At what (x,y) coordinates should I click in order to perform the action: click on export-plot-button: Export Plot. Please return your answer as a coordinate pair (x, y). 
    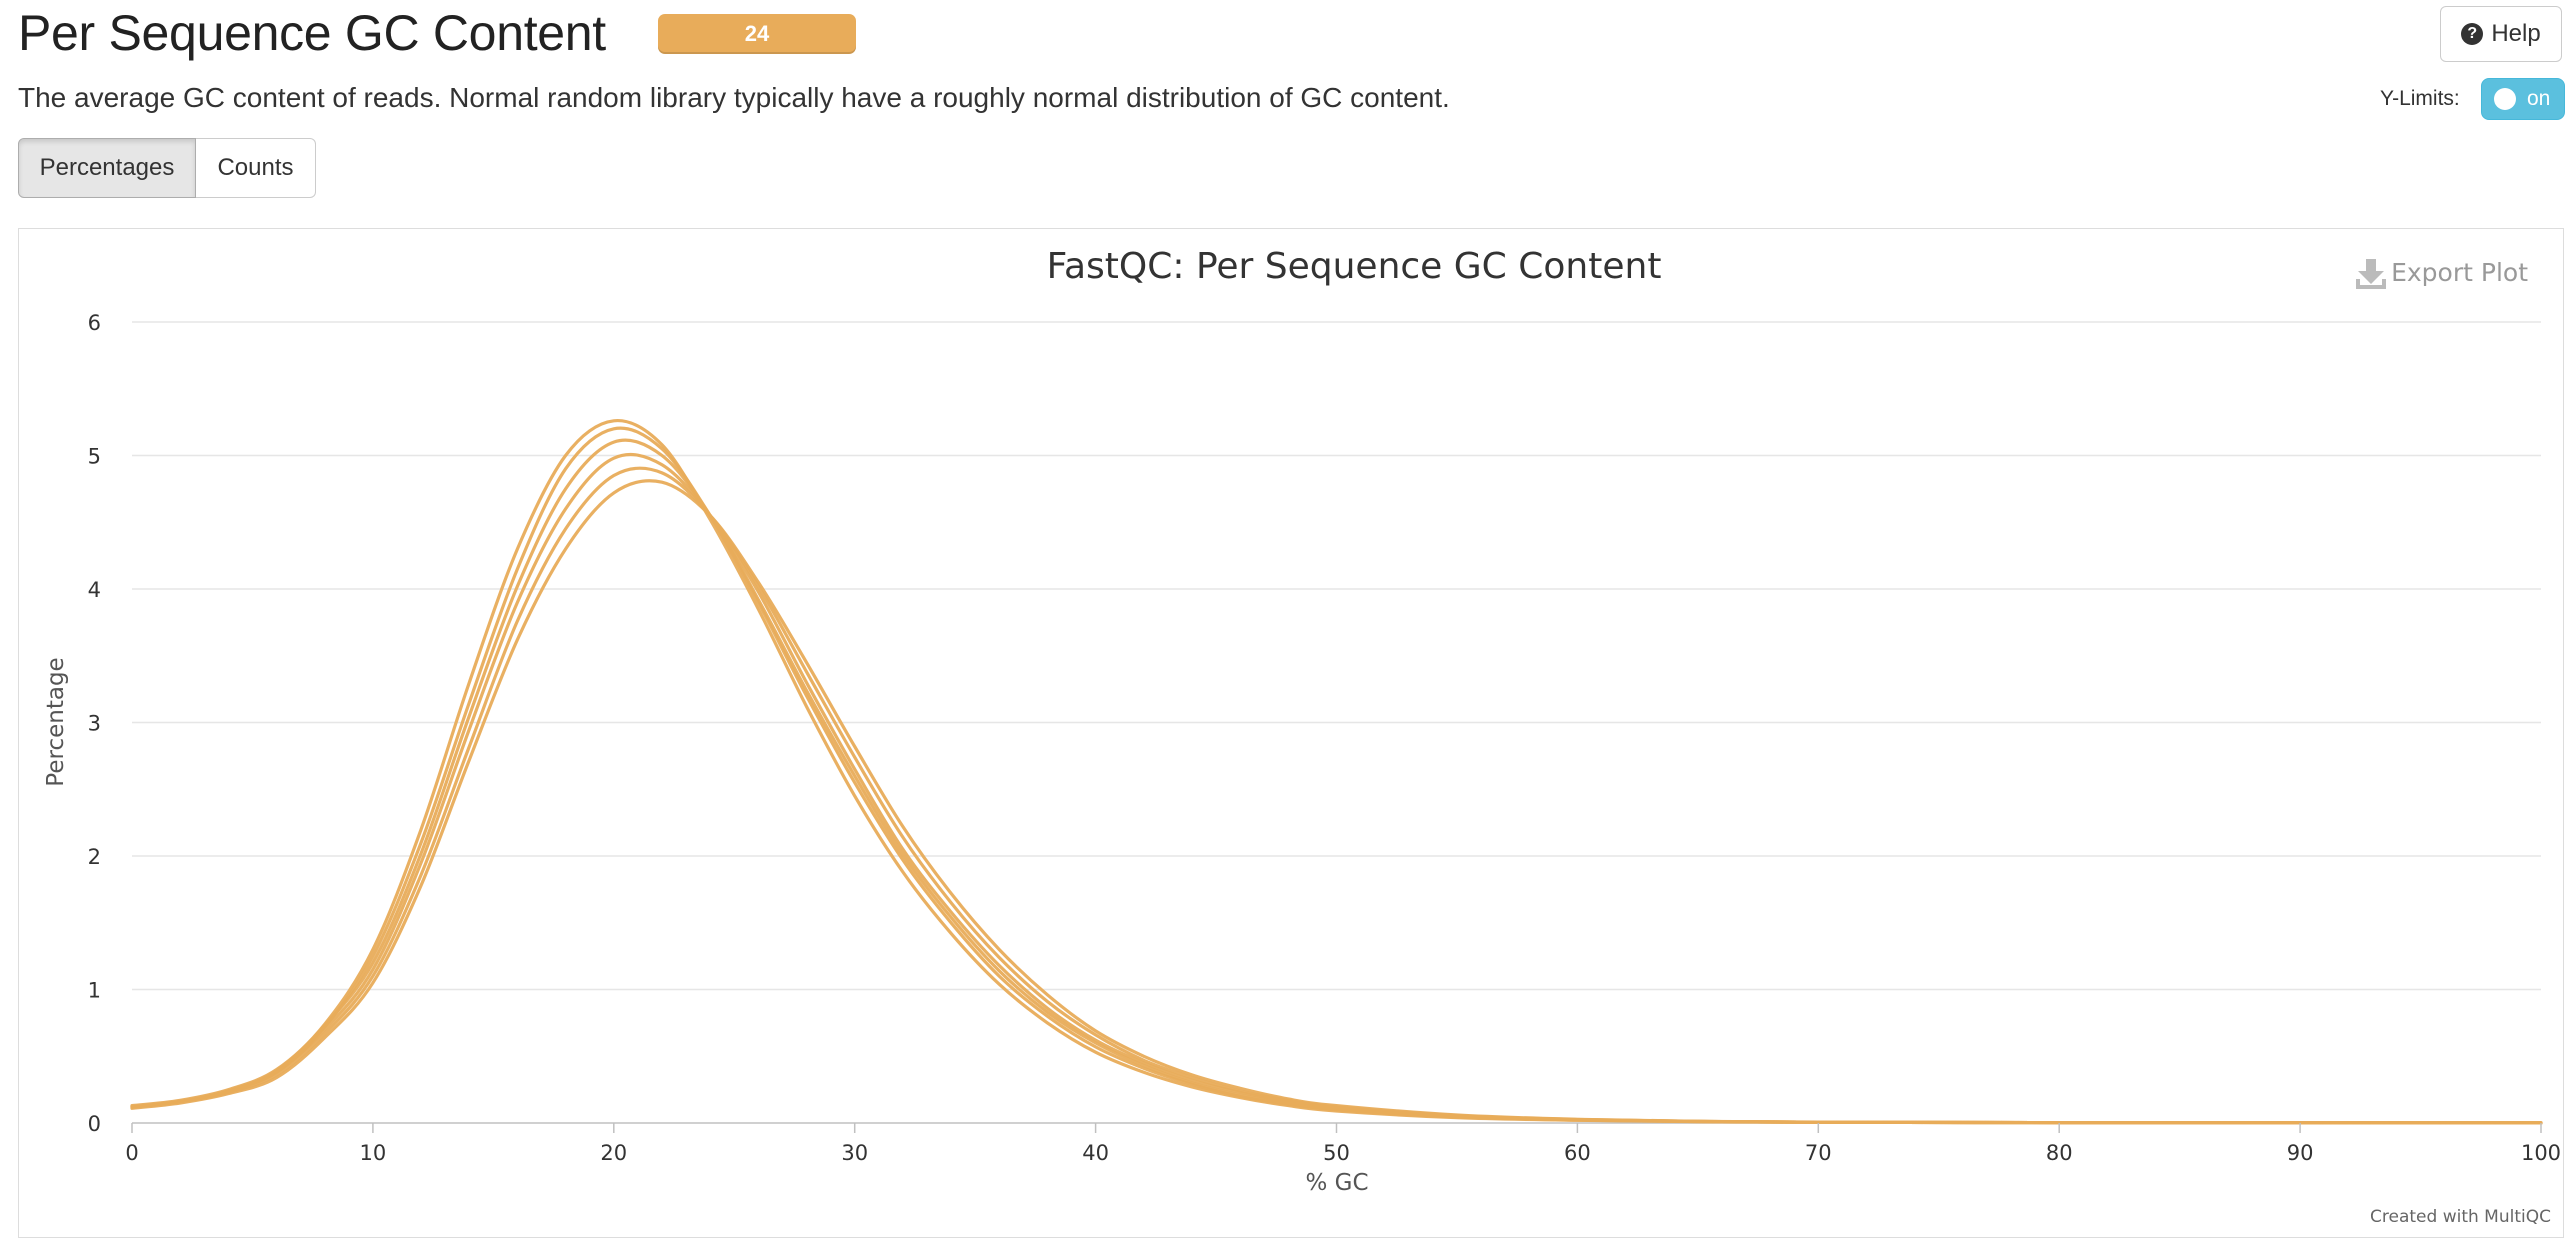
    Looking at the image, I should click on (2442, 273).